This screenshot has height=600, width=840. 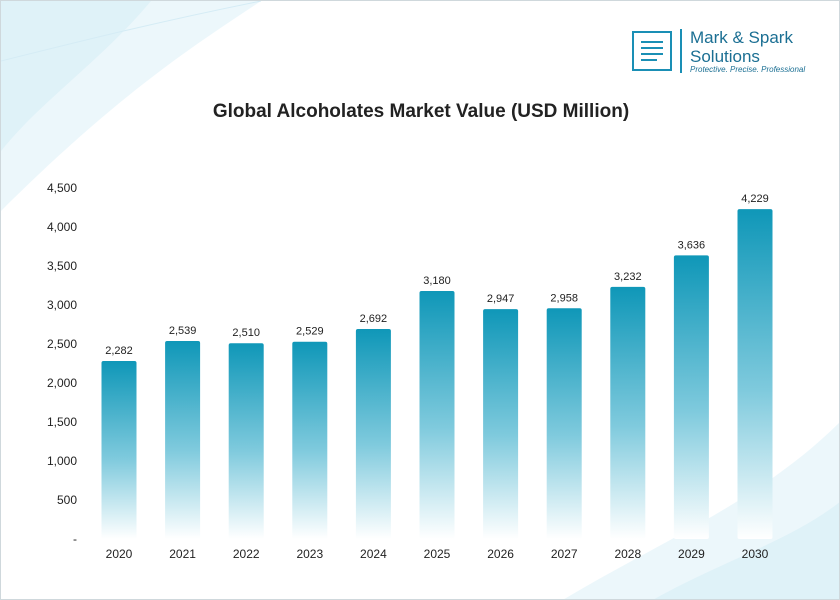 What do you see at coordinates (62, 461) in the screenshot?
I see `y-tick-label: 1,000` at bounding box center [62, 461].